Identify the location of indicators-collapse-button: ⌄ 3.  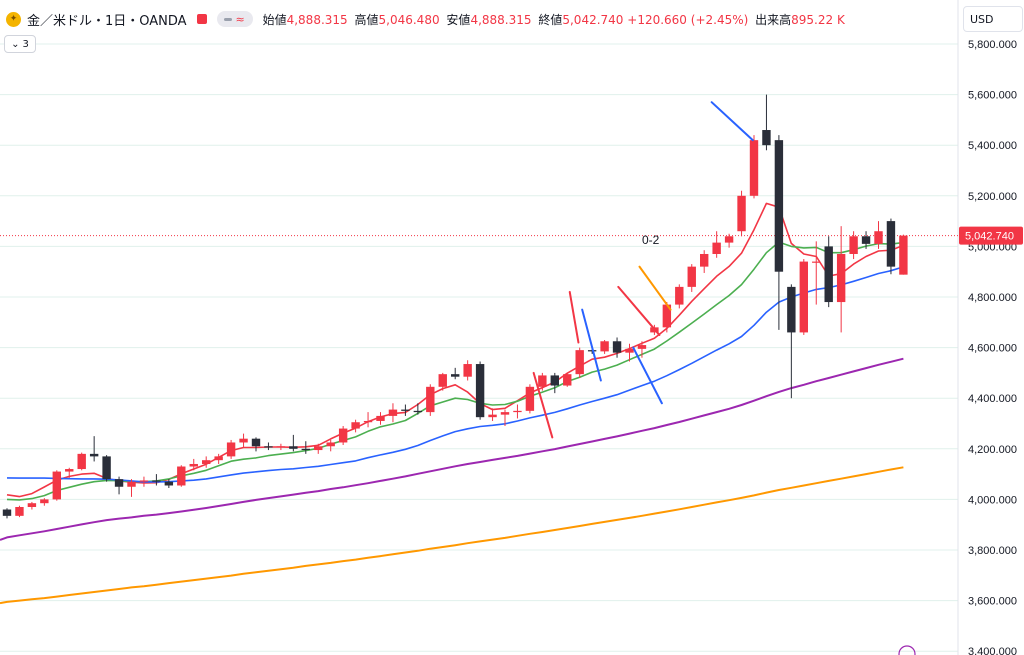
(20, 44).